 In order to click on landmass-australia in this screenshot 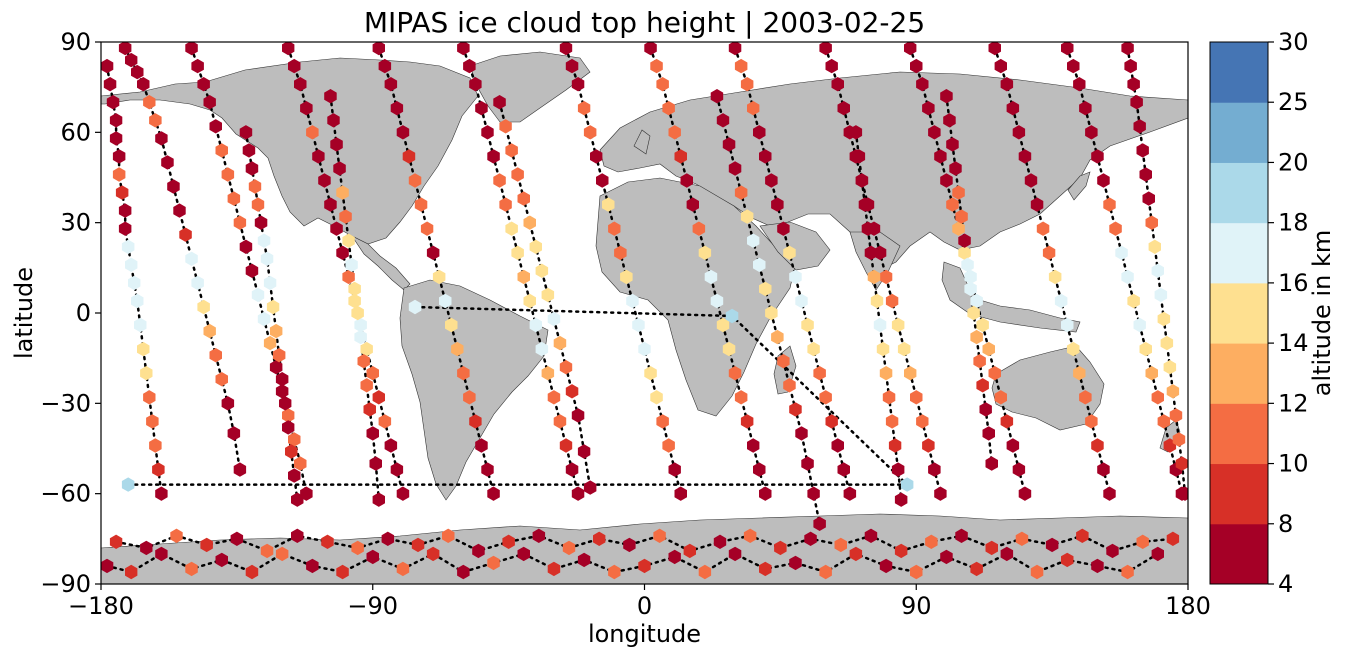, I will do `click(1048, 388)`.